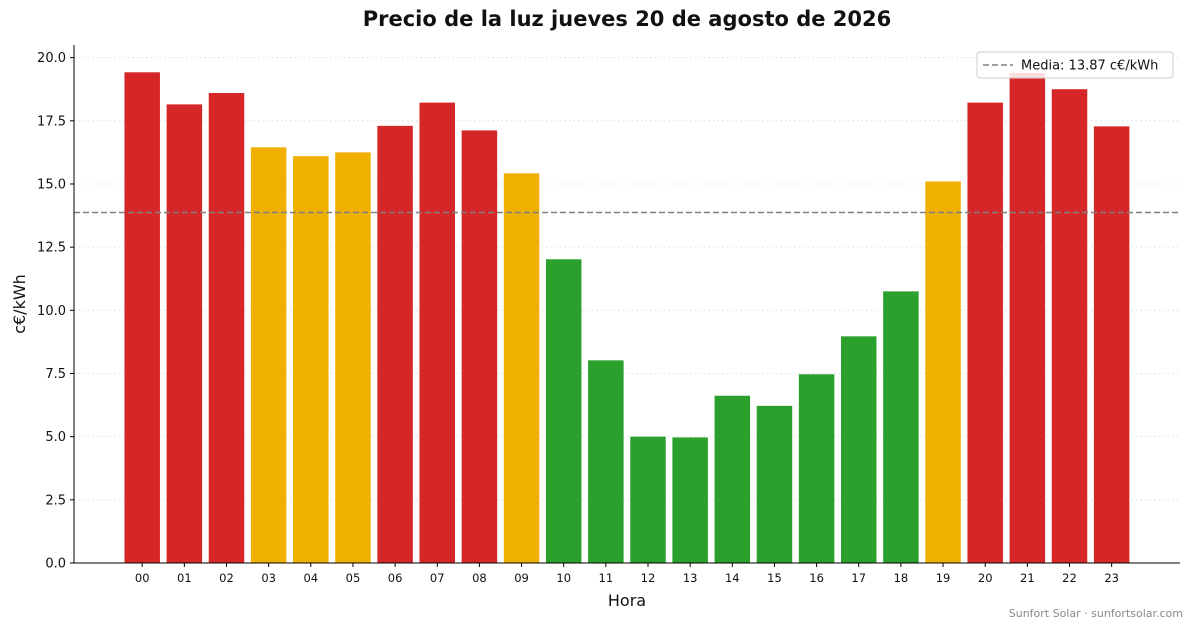 The width and height of the screenshot is (1193, 628). Describe the element at coordinates (1089, 66) in the screenshot. I see `legend-mean-label: Media: 13.87 c€/kWh` at that location.